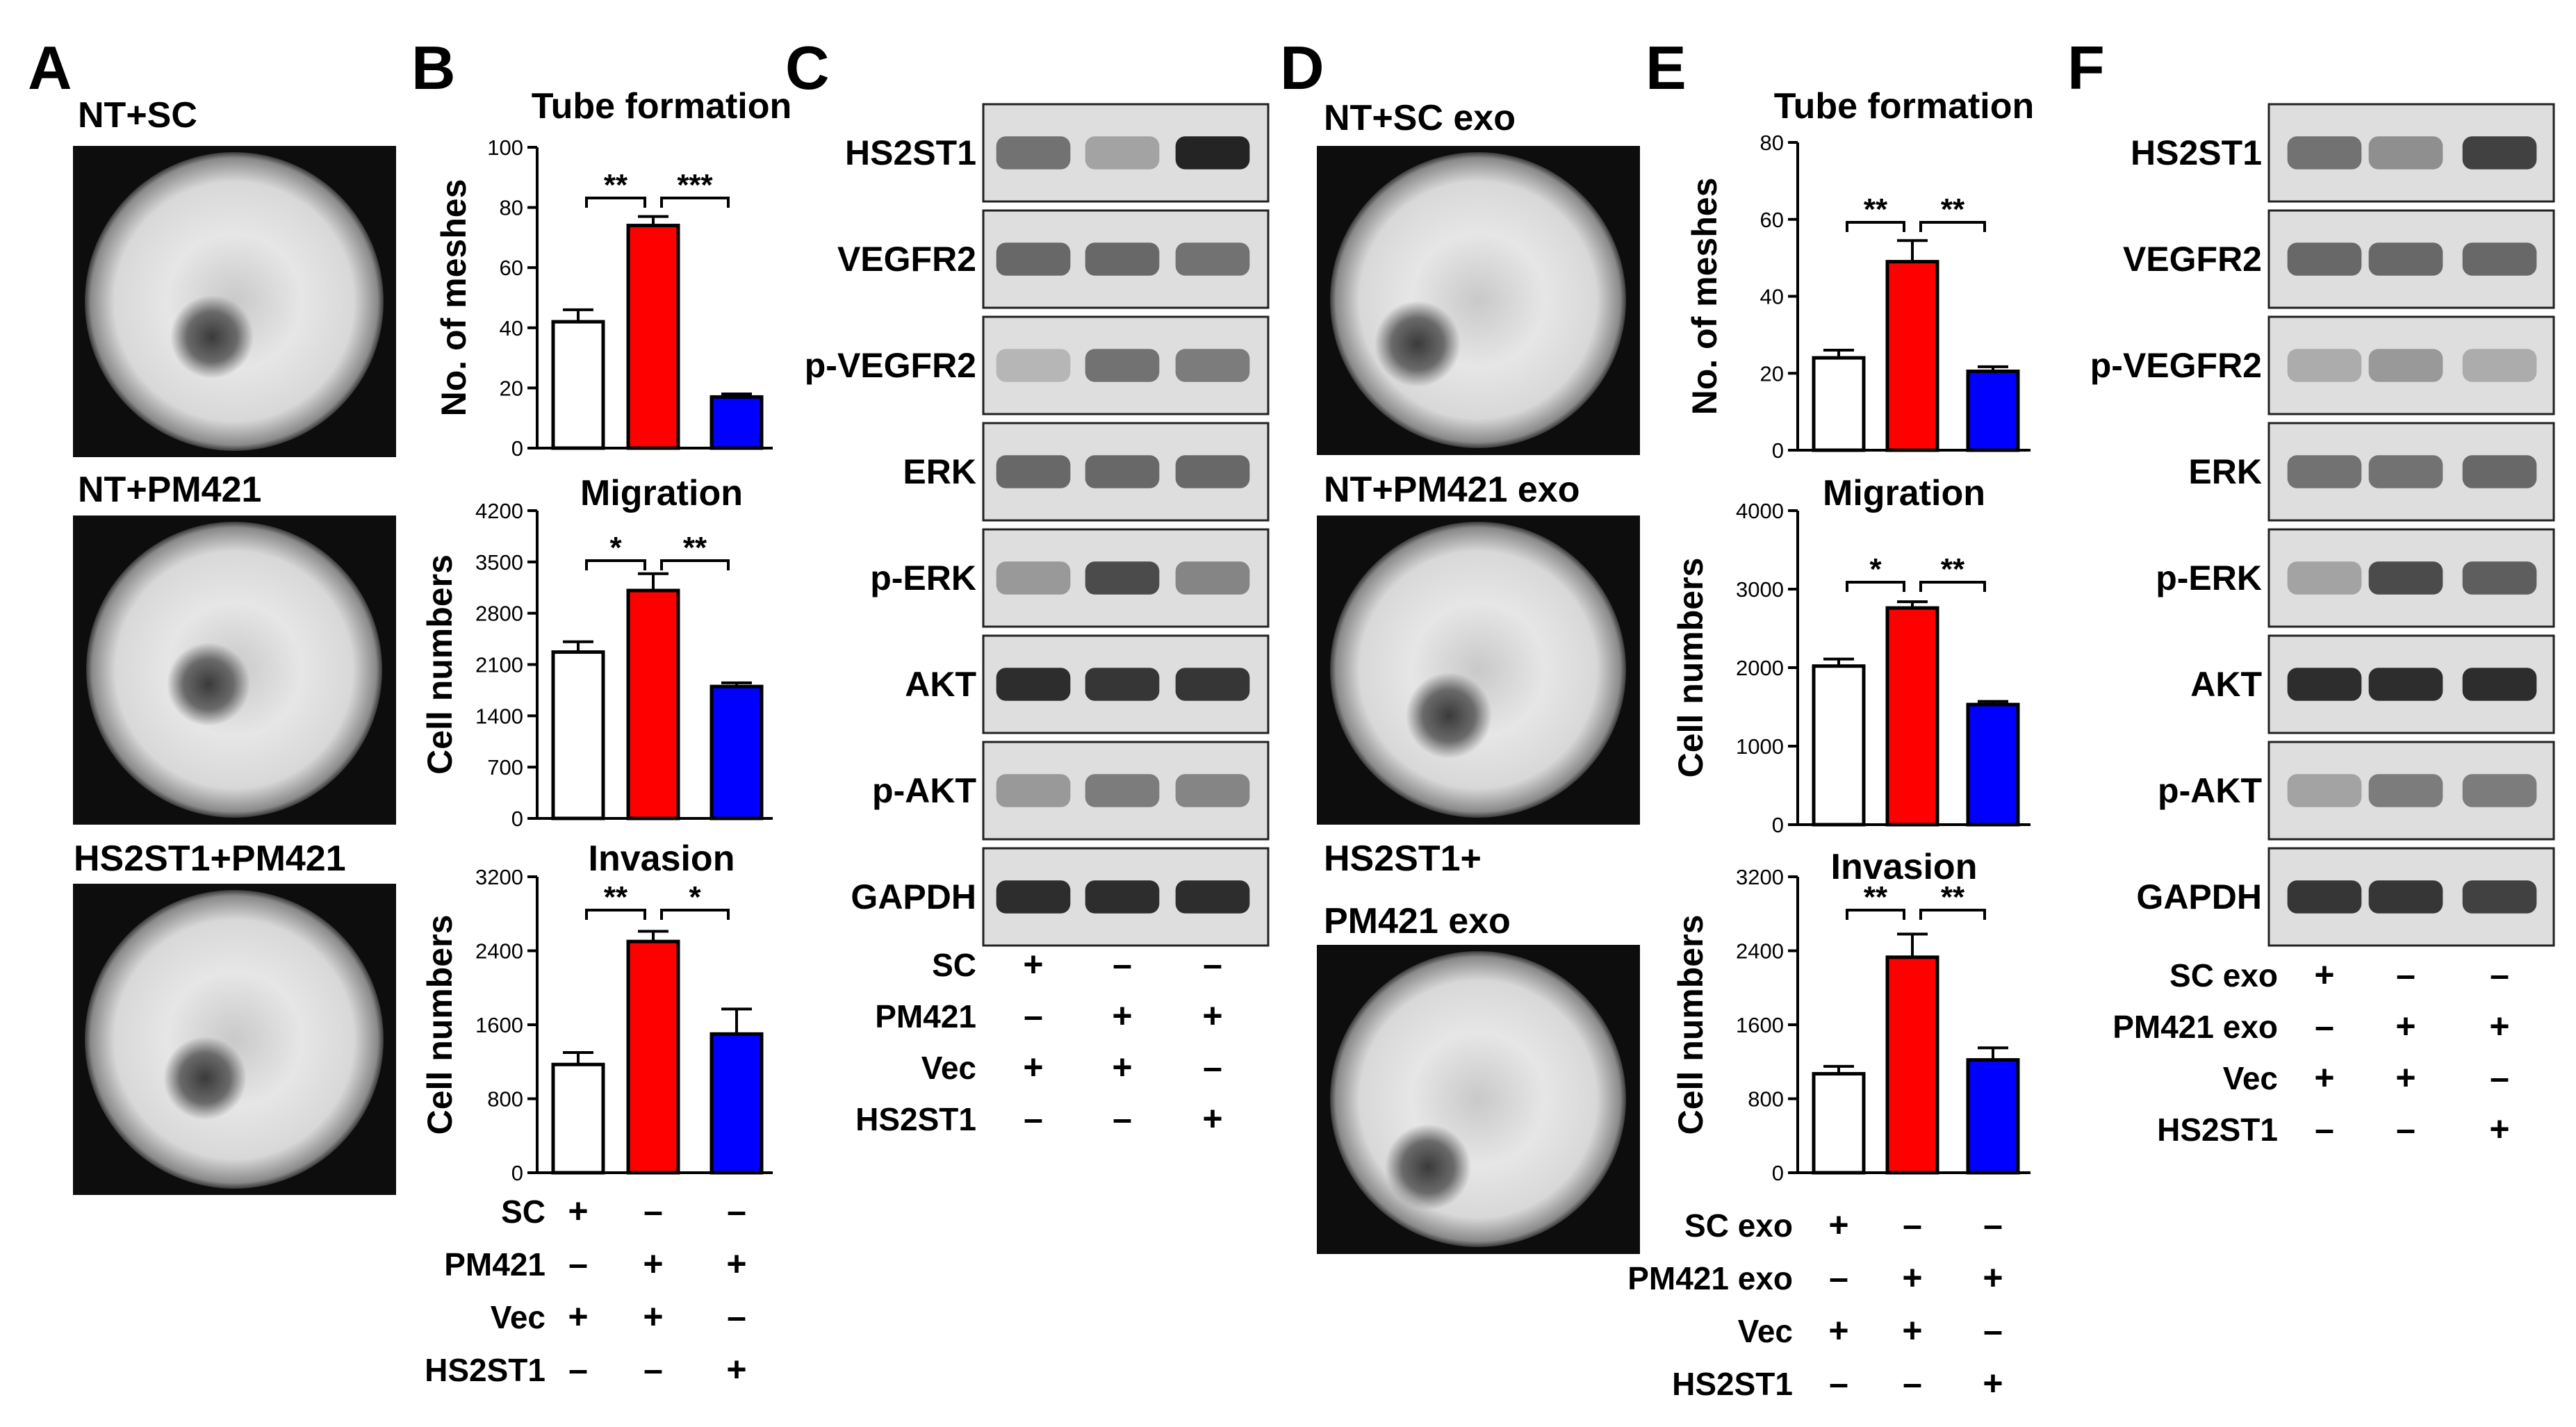 Image resolution: width=2576 pixels, height=1427 pixels. I want to click on condition-row: PM421– + +, so click(595, 1263).